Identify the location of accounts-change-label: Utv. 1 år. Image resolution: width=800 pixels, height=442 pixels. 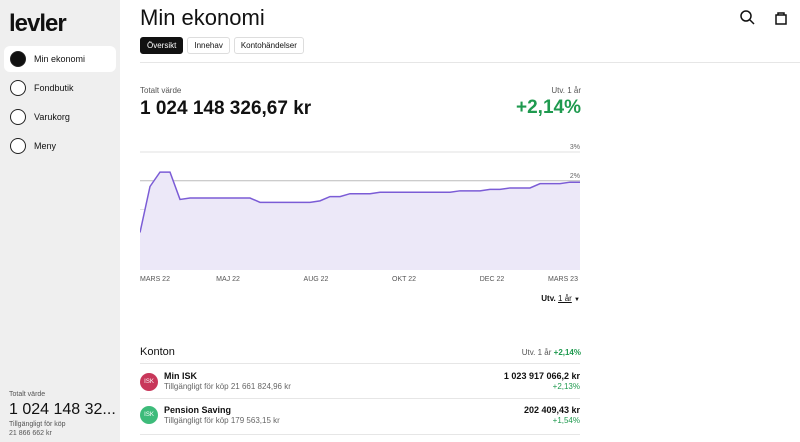
(536, 352).